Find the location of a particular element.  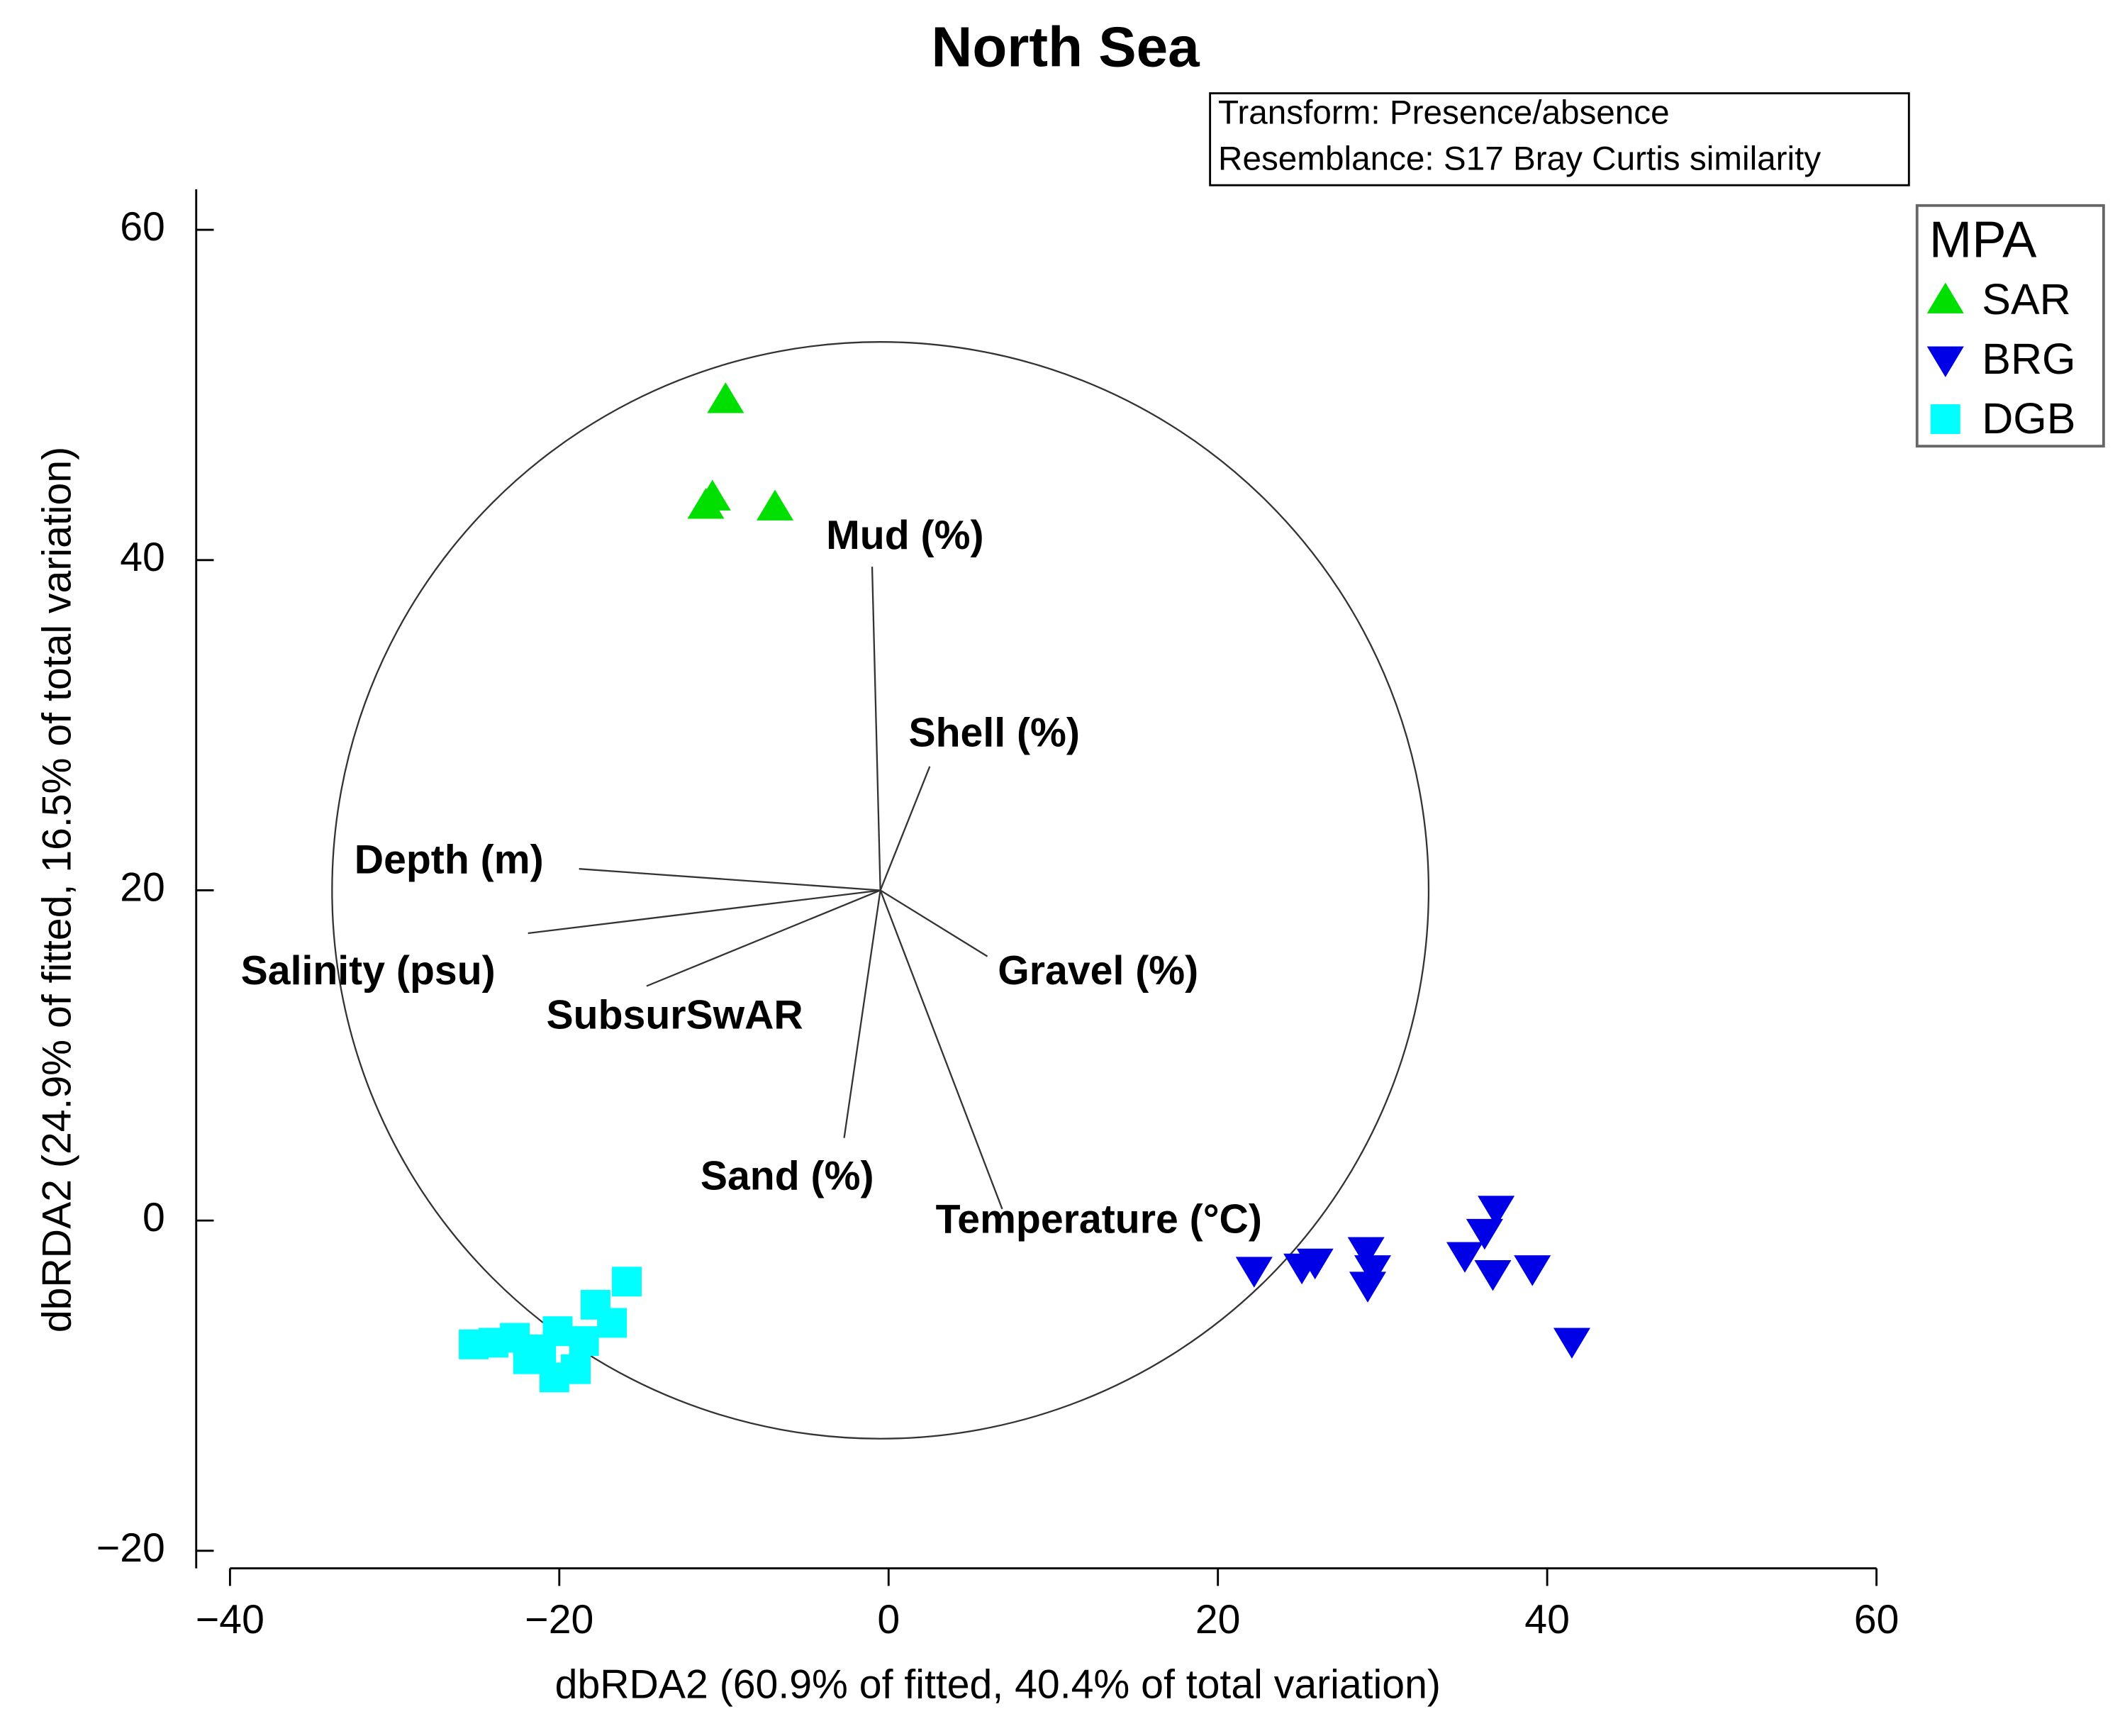

y-tick-label: 20 is located at coordinates (142, 888).